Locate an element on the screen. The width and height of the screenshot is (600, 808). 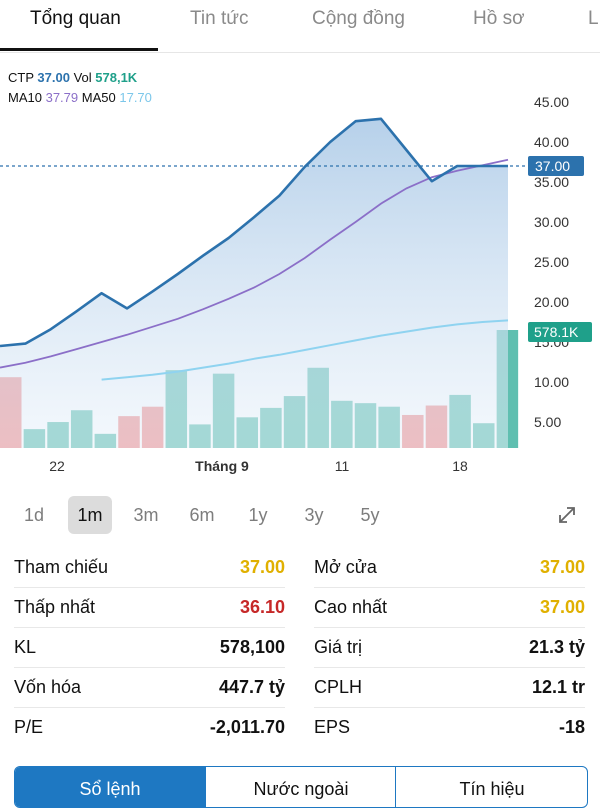
chart-legend-ma: MA10 37.79 MA50 17.70 is located at coordinates (80, 97).